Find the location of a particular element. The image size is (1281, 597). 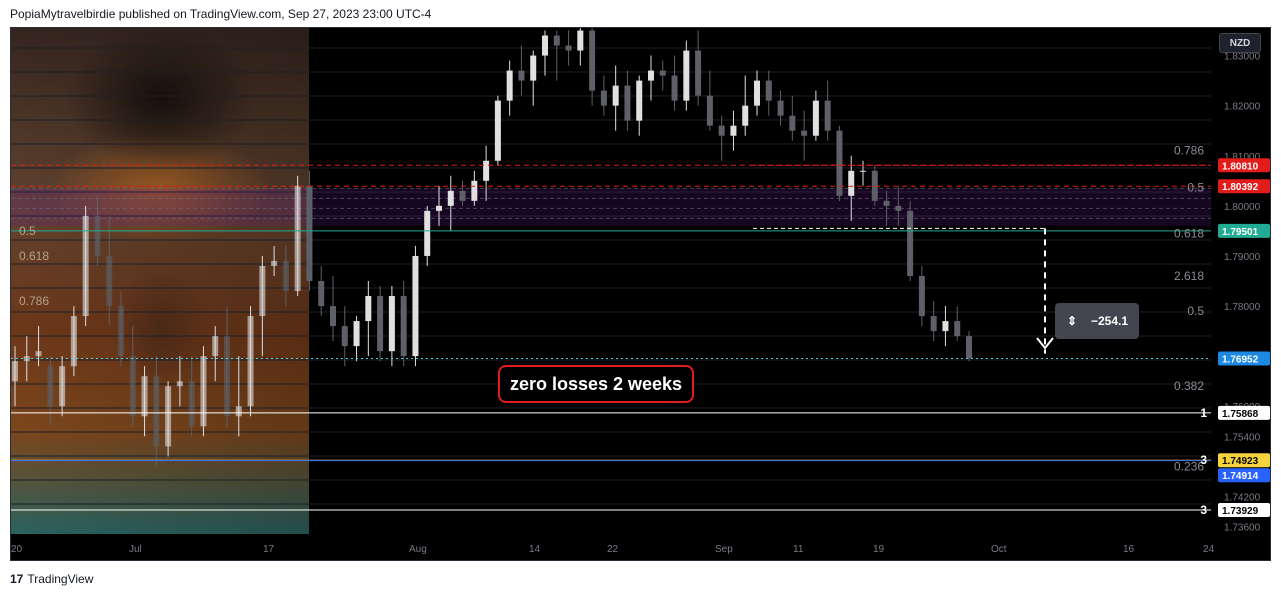

height-range-icon: ⇕ is located at coordinates (1072, 321).